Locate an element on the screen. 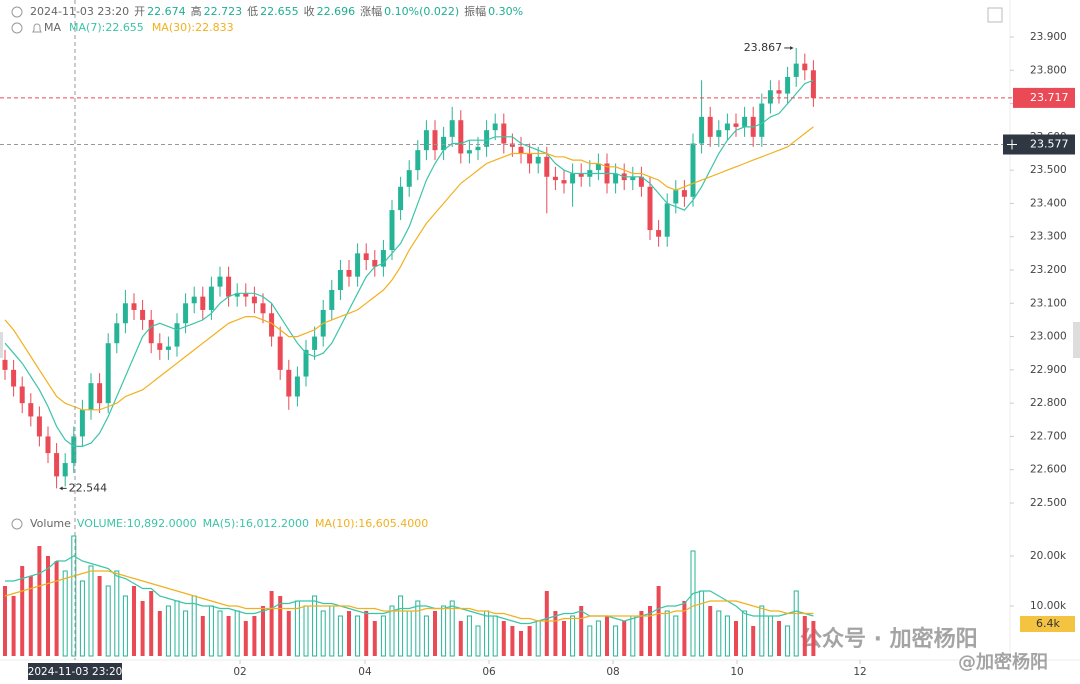  legend-text: MA is located at coordinates (52, 27).